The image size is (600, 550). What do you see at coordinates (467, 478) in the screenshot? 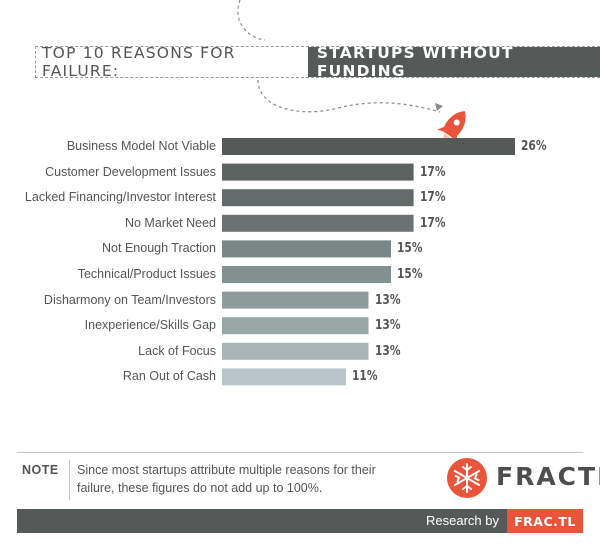
I see `fractl-logo-icon` at bounding box center [467, 478].